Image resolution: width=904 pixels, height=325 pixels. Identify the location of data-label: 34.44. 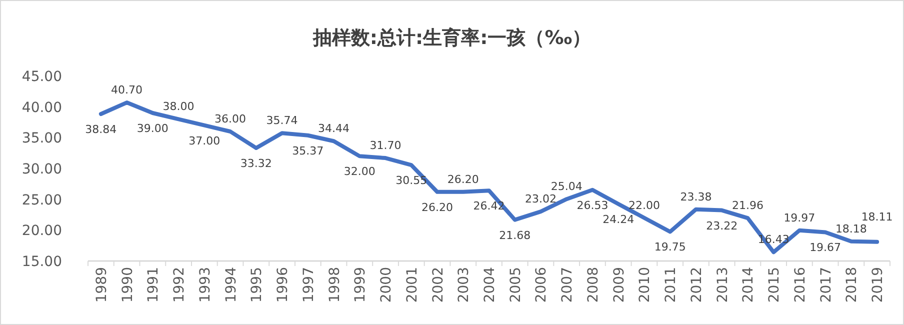
(334, 129).